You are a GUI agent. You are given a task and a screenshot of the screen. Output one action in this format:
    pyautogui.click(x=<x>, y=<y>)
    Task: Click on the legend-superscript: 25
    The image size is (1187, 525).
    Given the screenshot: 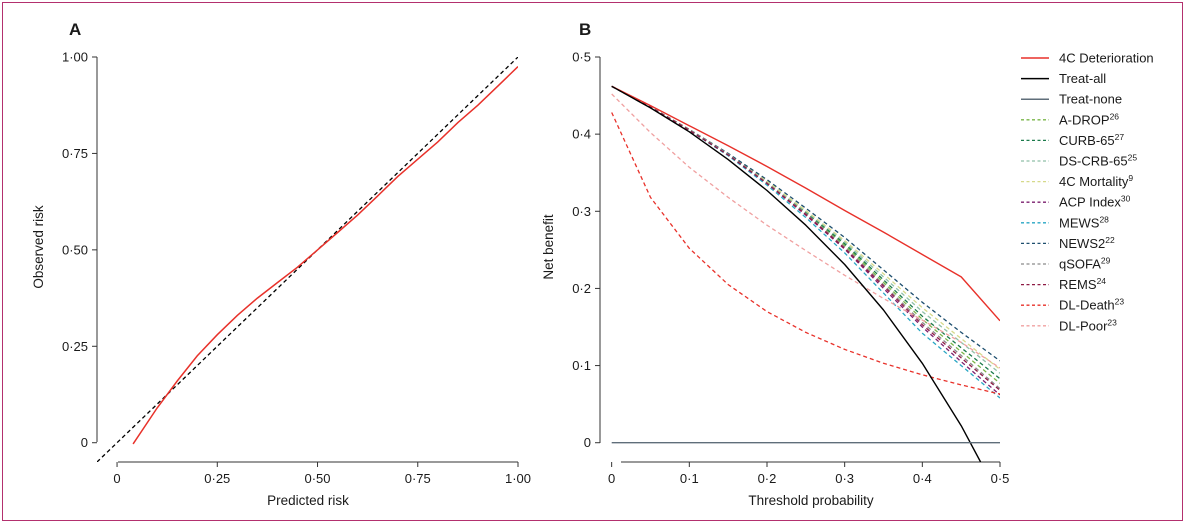 What is the action you would take?
    pyautogui.click(x=1133, y=158)
    